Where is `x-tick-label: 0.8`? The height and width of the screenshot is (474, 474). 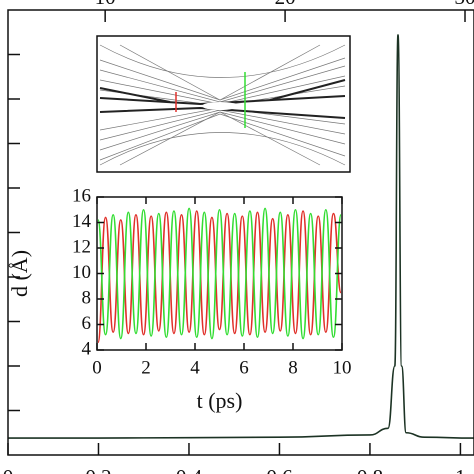
x-tick-label: 0.8 is located at coordinates (370, 469).